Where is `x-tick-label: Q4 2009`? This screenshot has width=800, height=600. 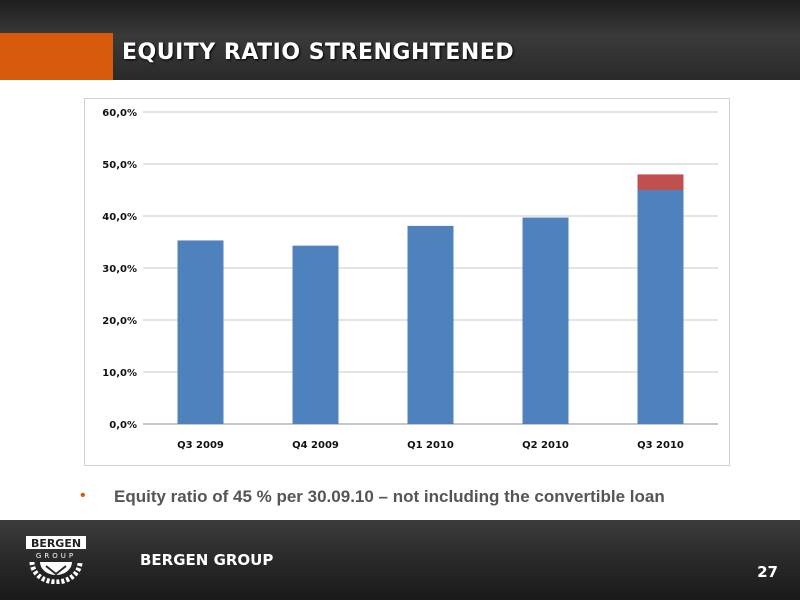
x-tick-label: Q4 2009 is located at coordinates (315, 445).